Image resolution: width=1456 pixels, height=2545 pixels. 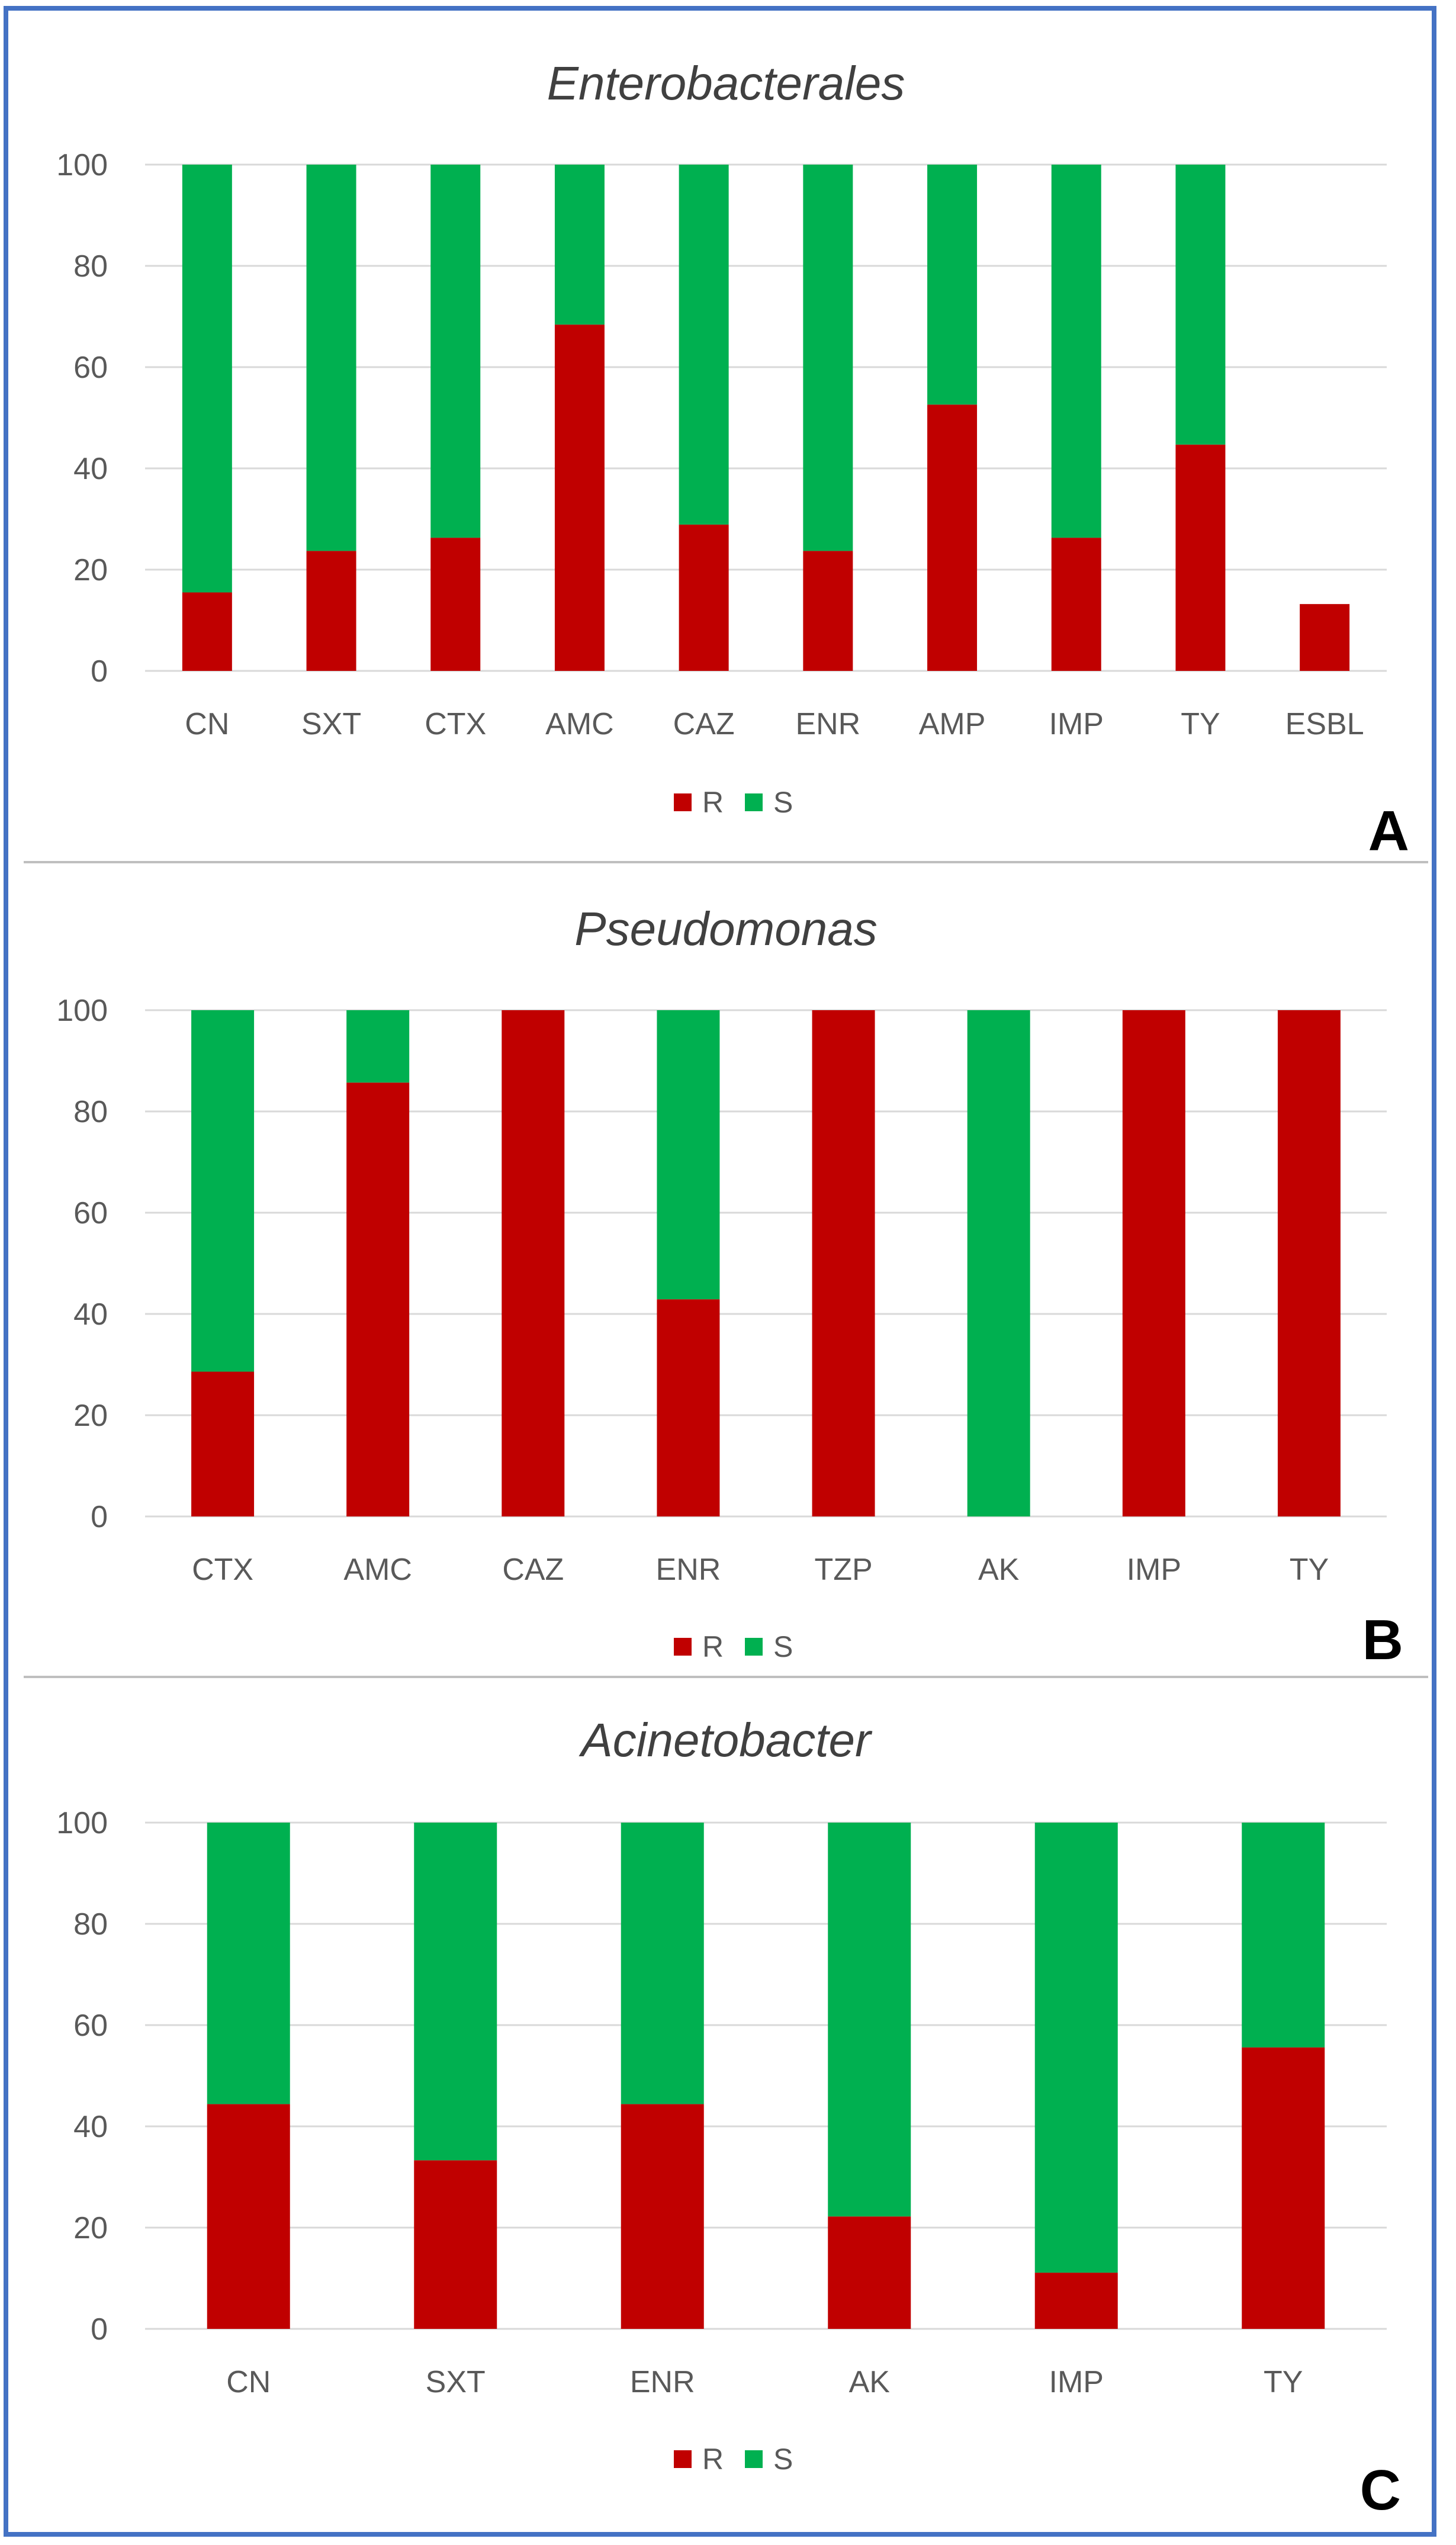 What do you see at coordinates (828, 358) in the screenshot?
I see `bar-s-enr` at bounding box center [828, 358].